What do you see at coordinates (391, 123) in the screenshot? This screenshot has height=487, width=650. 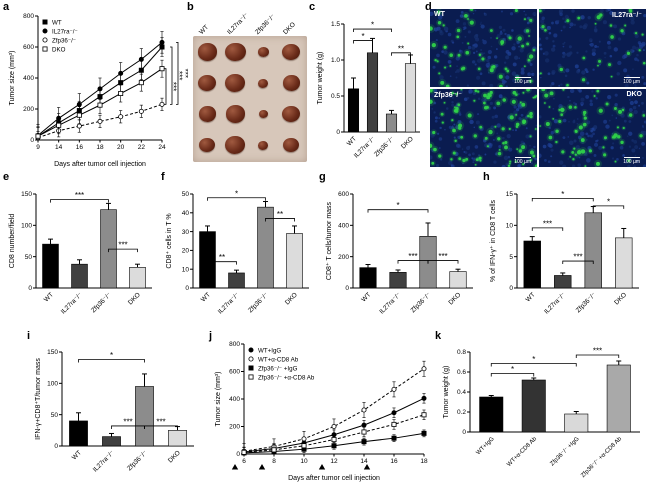 I see `bar-Zfp36⁻/⁻` at bounding box center [391, 123].